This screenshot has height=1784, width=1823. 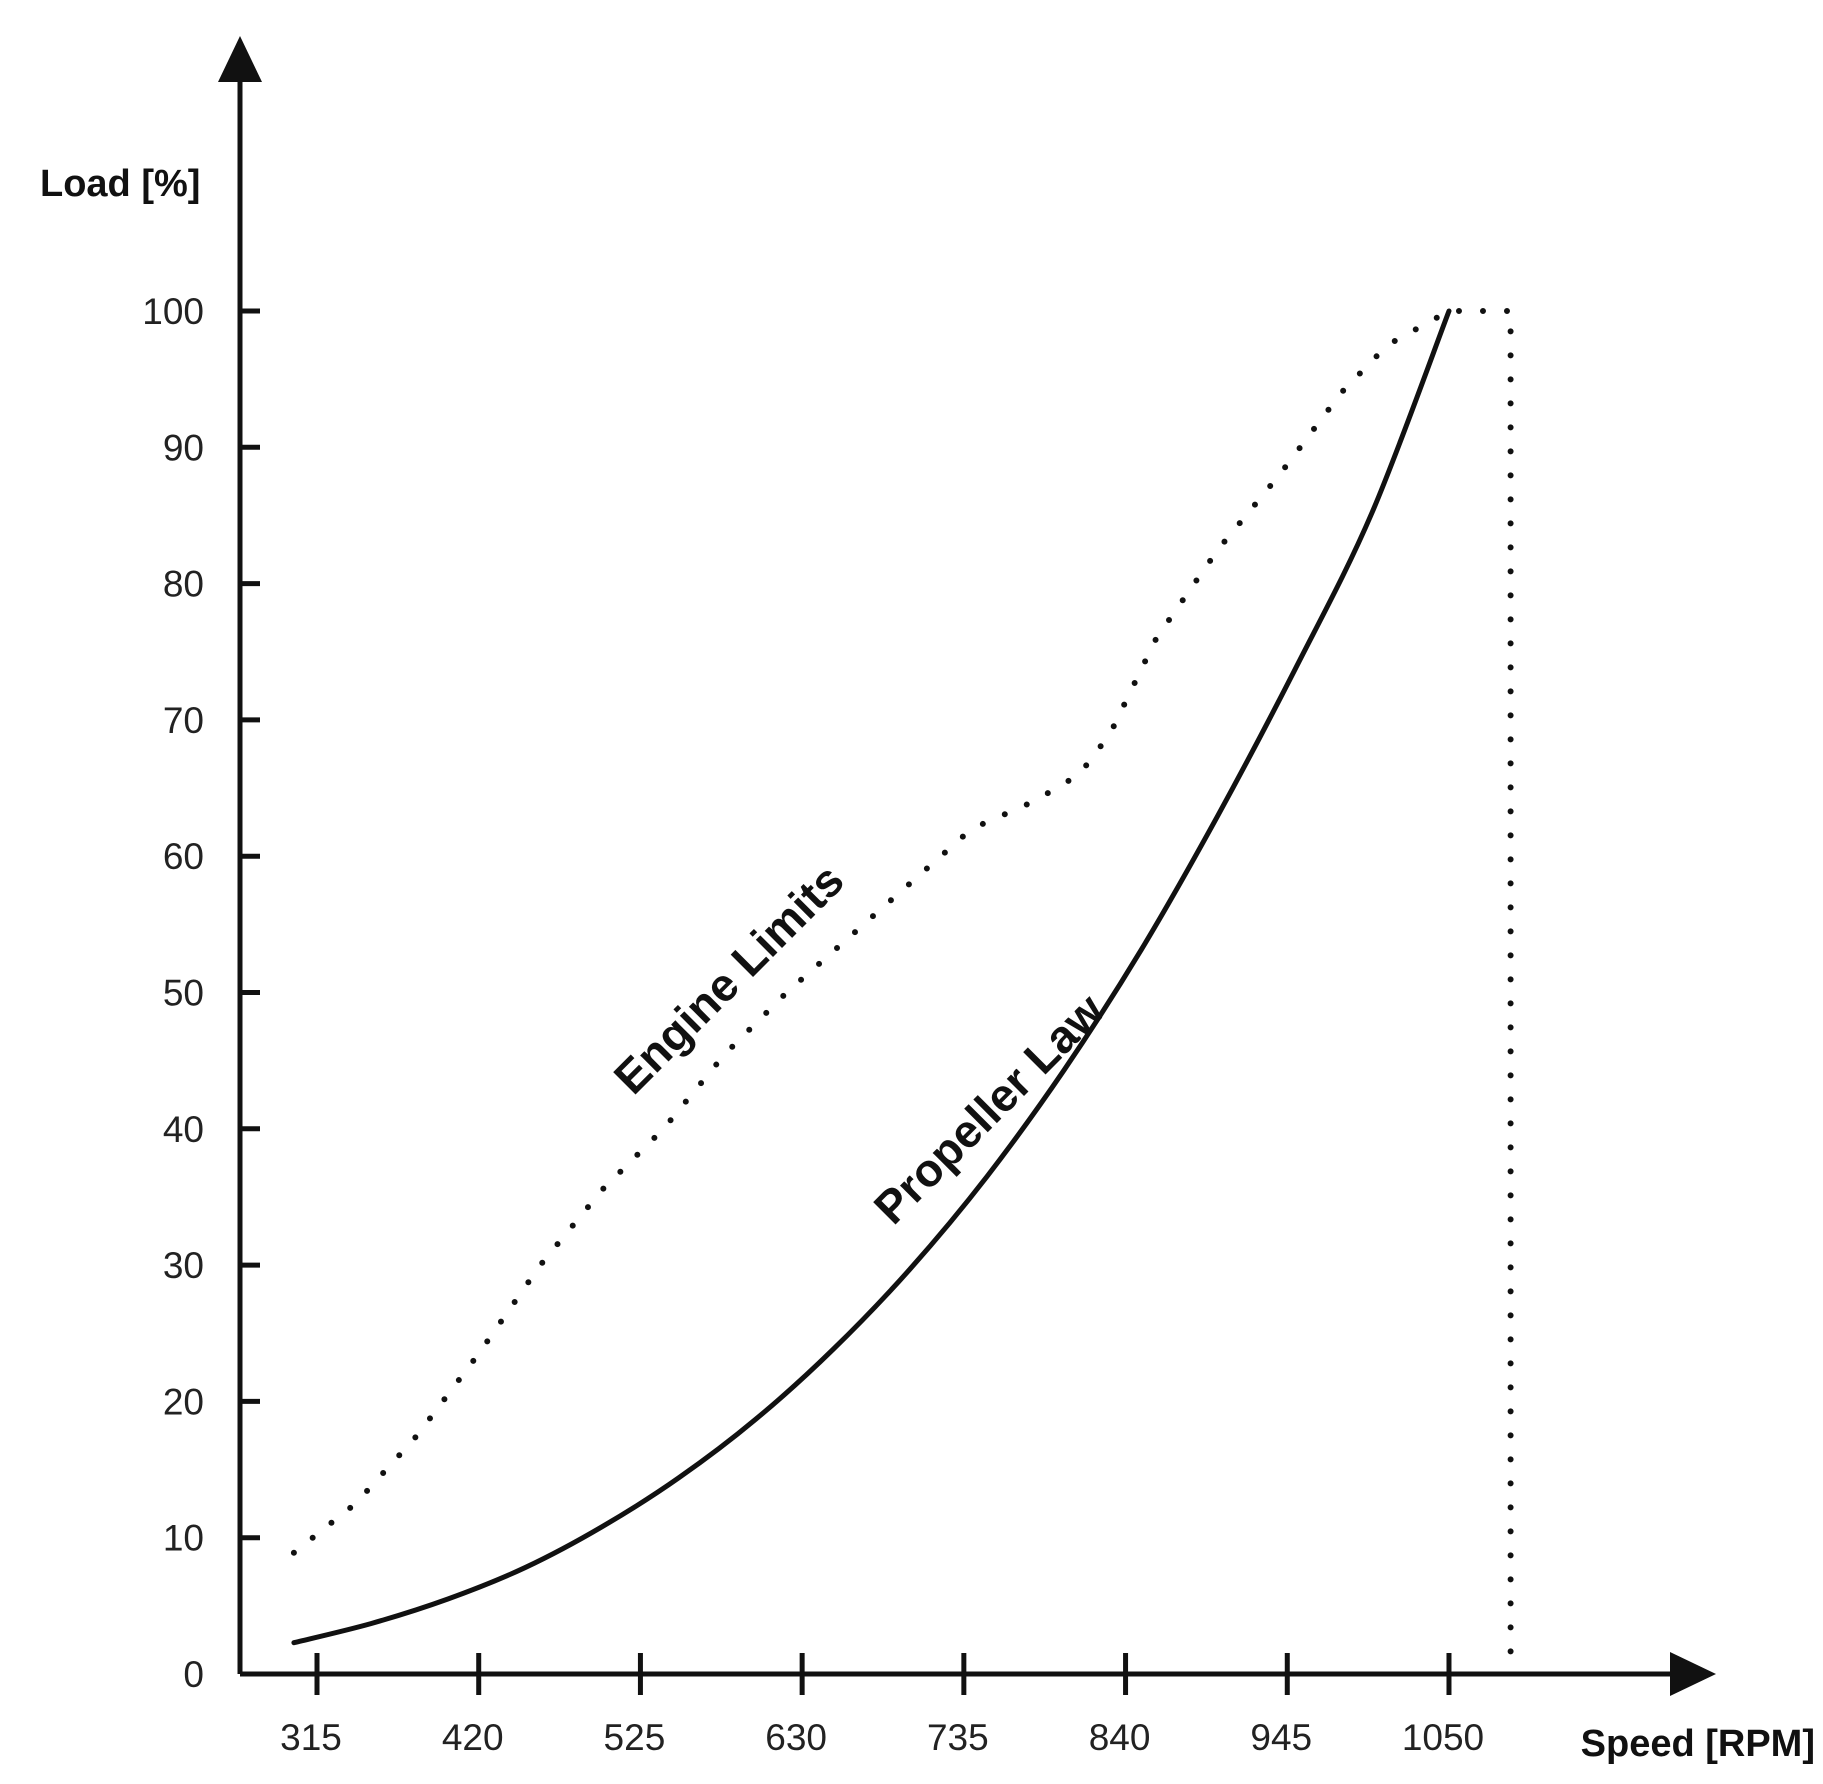 What do you see at coordinates (882, 1705) in the screenshot?
I see `x-axis-ticks: 315 420 525 630 735 840 945 1050` at bounding box center [882, 1705].